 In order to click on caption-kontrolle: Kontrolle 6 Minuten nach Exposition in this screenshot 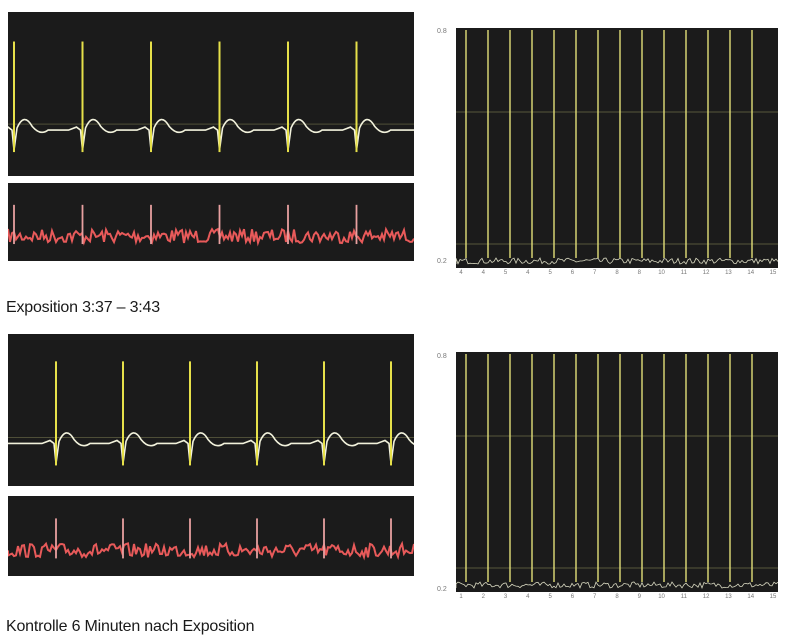, I will do `click(130, 626)`.